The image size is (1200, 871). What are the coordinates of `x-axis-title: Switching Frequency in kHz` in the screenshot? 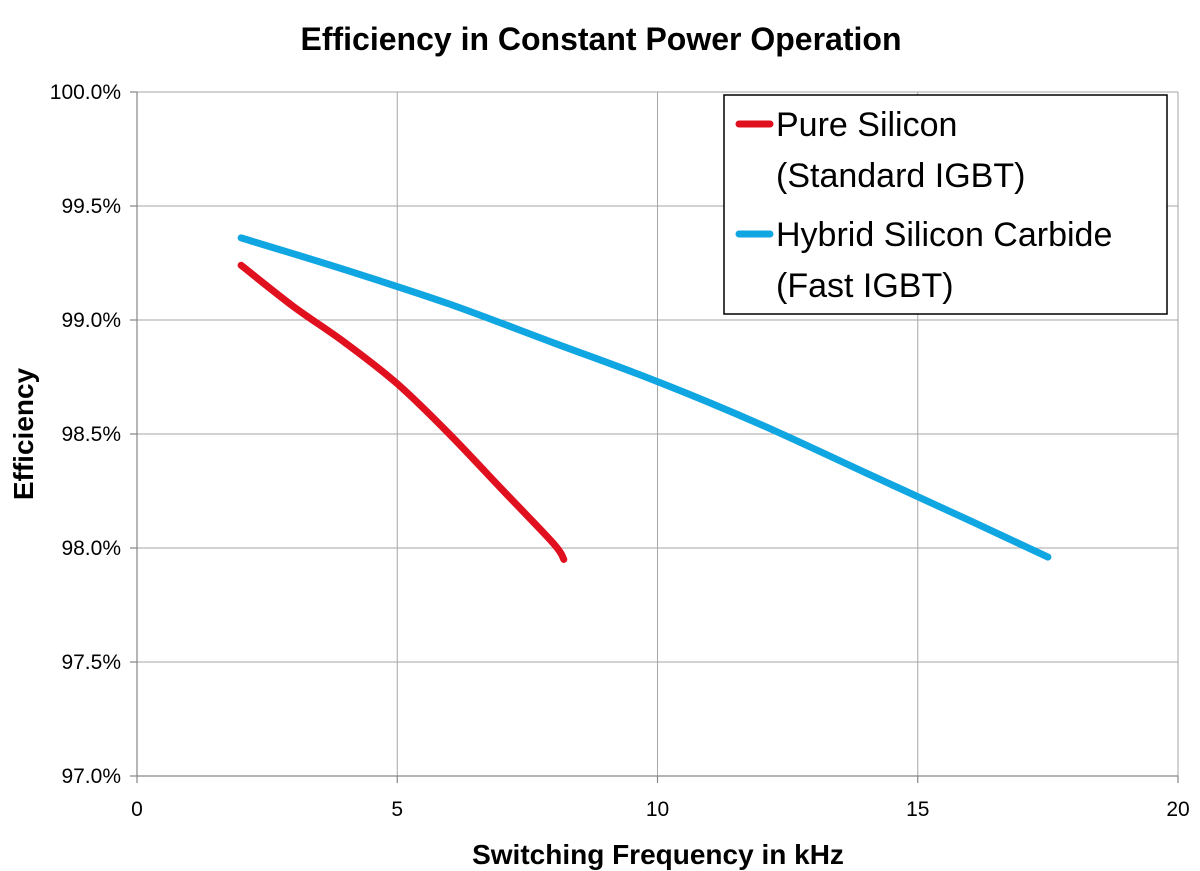 It's located at (658, 854).